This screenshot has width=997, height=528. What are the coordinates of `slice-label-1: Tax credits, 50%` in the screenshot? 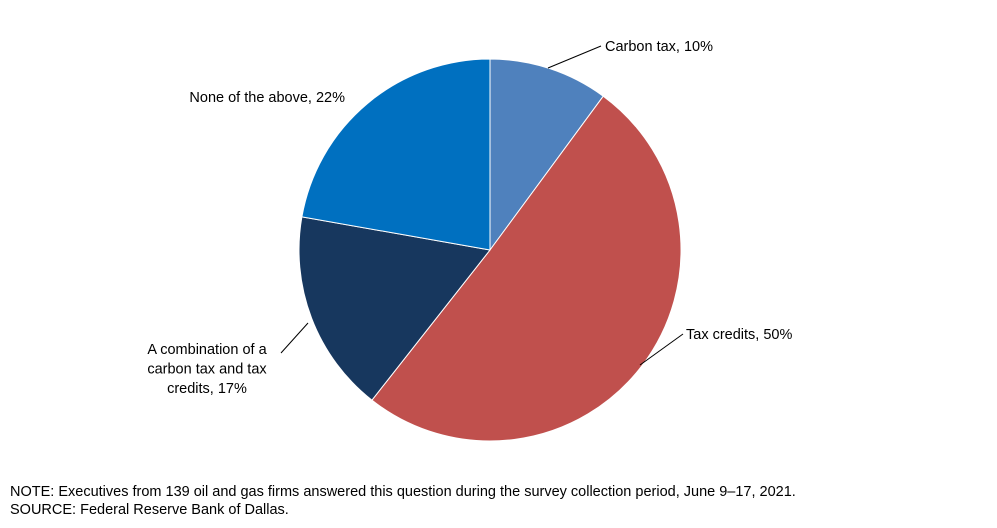 It's located at (739, 335).